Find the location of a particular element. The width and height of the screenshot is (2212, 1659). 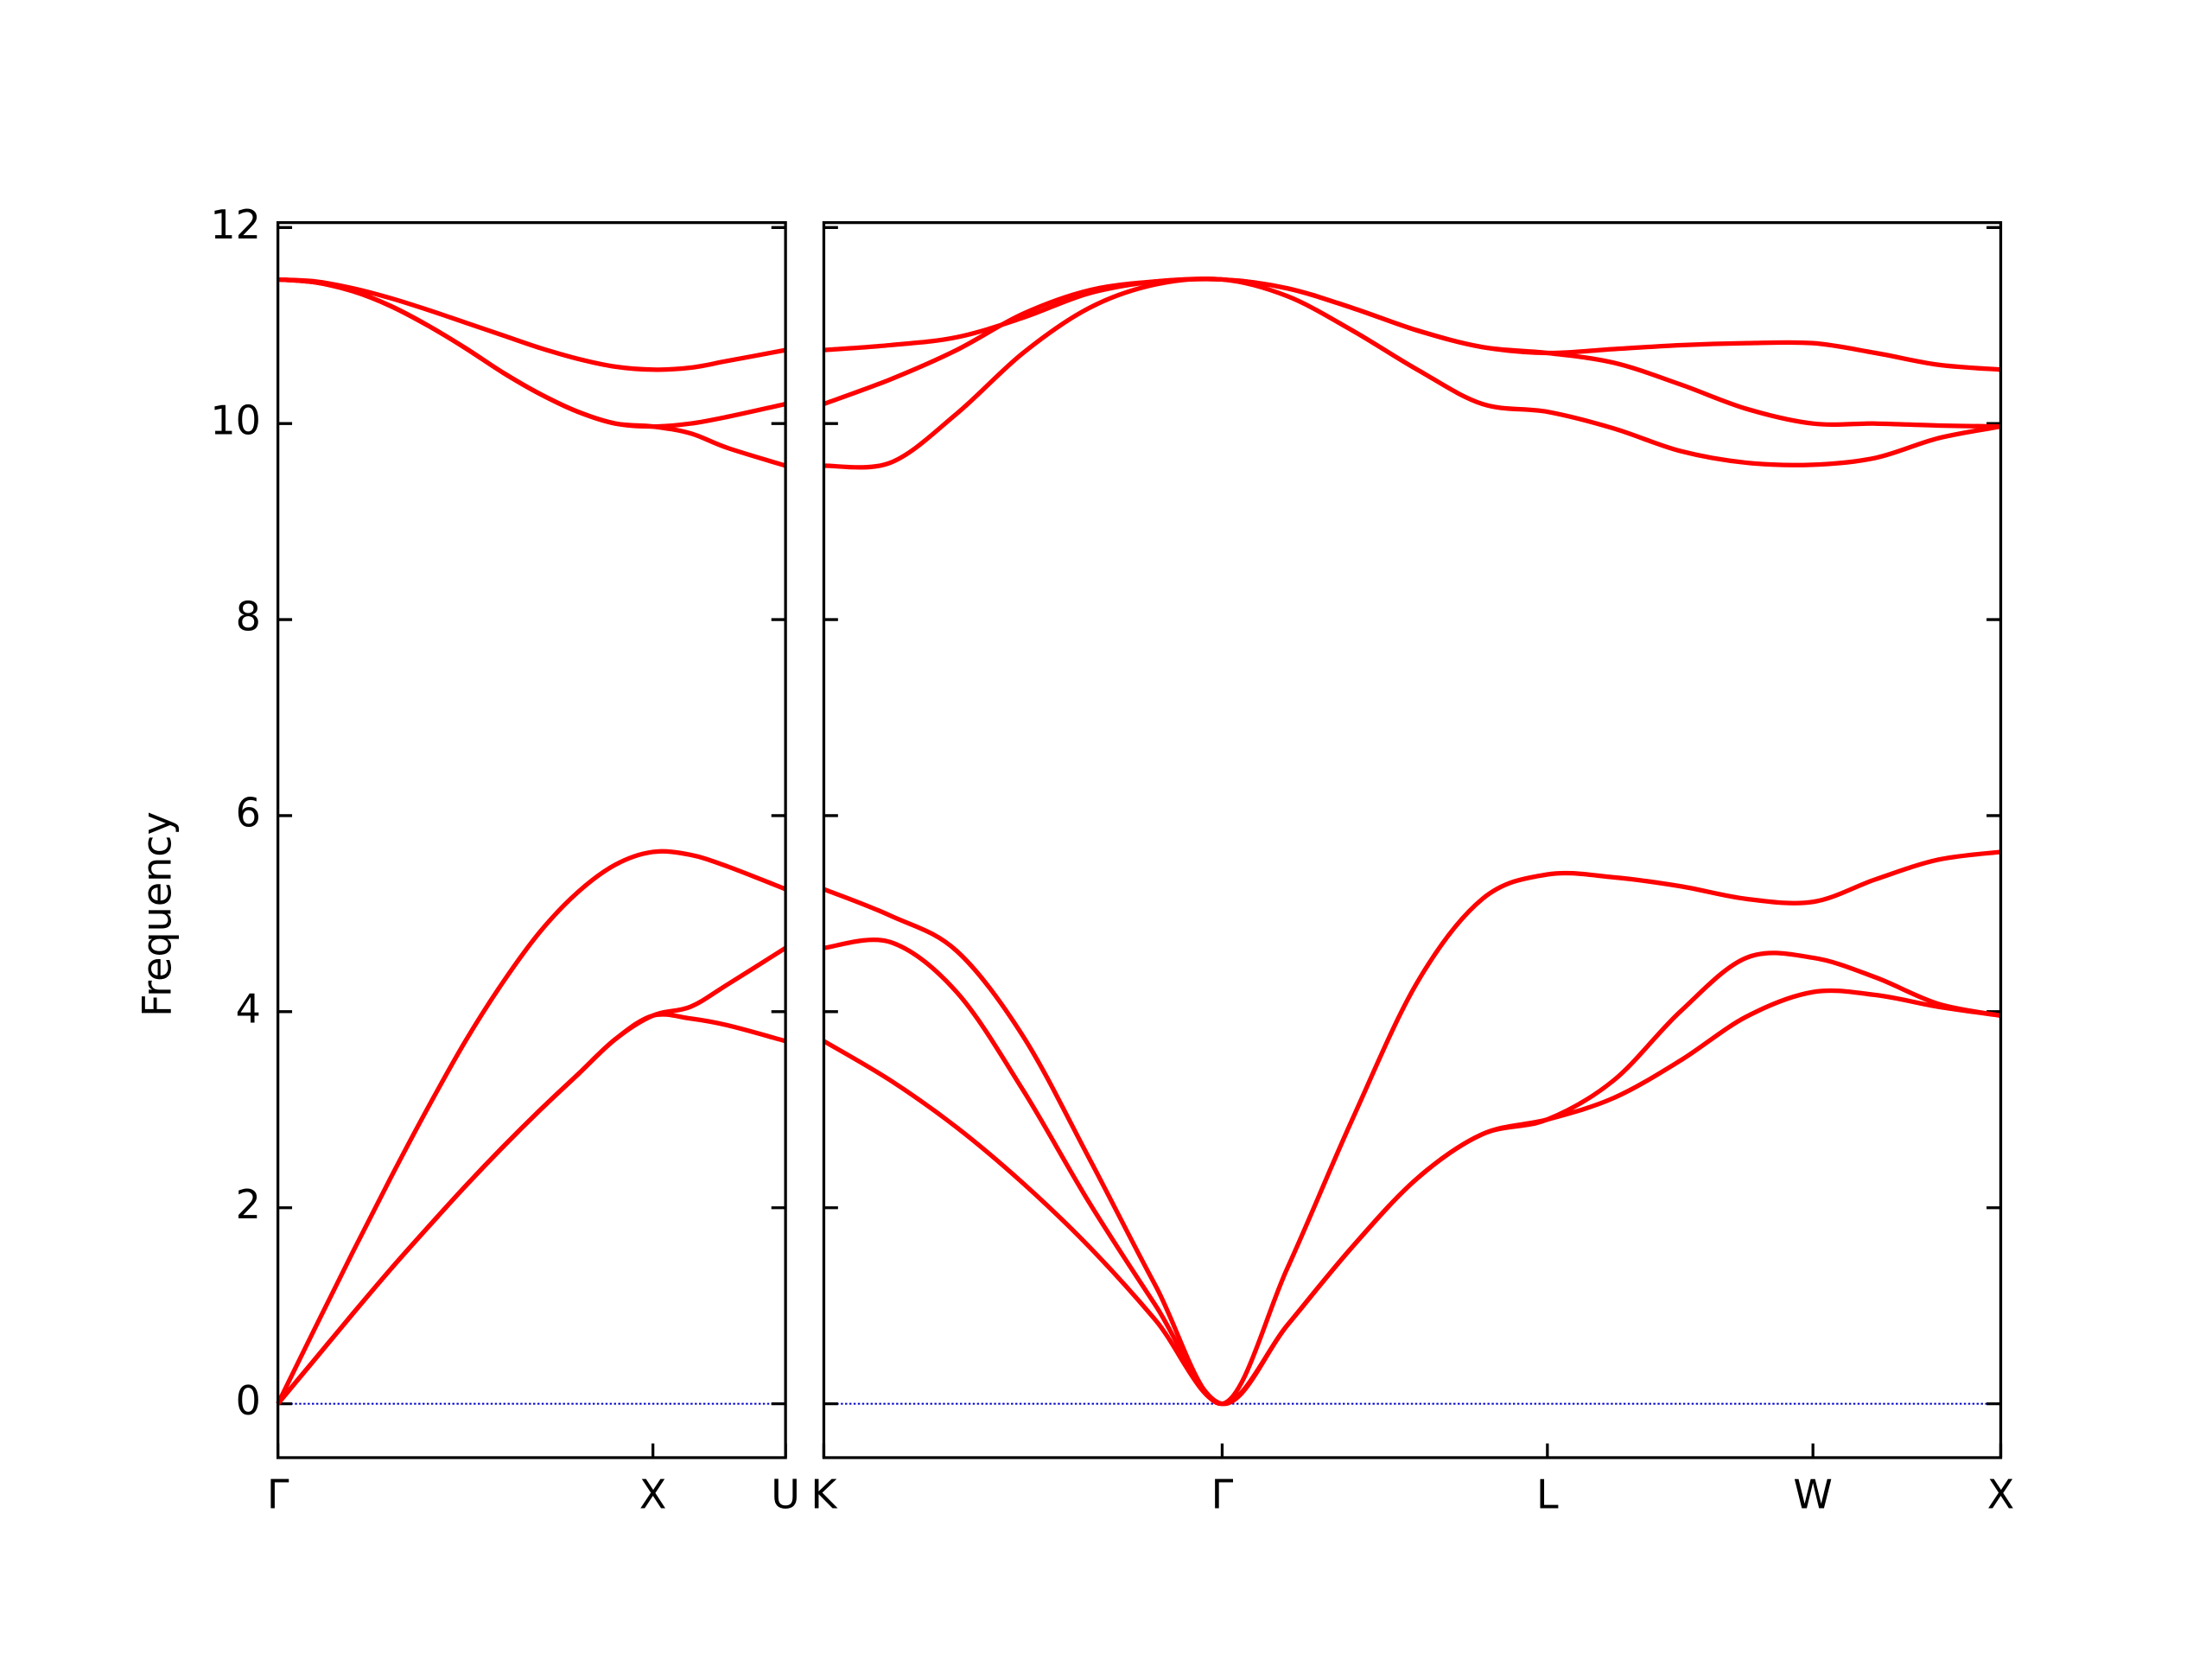

x-tick-label: L is located at coordinates (1547, 1494).